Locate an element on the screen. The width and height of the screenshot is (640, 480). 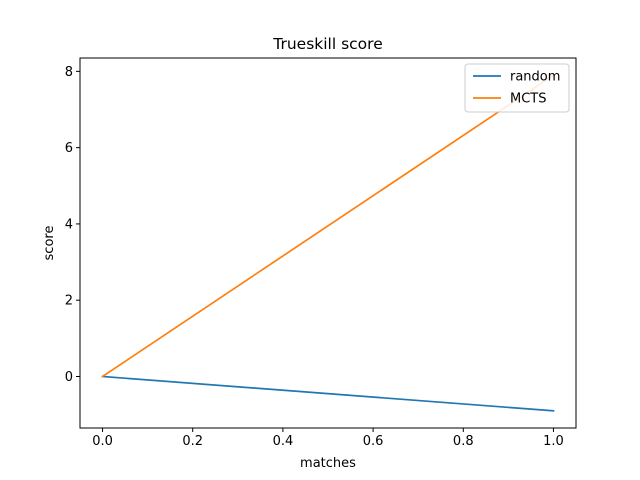
legend-label: MCTS is located at coordinates (528, 99).